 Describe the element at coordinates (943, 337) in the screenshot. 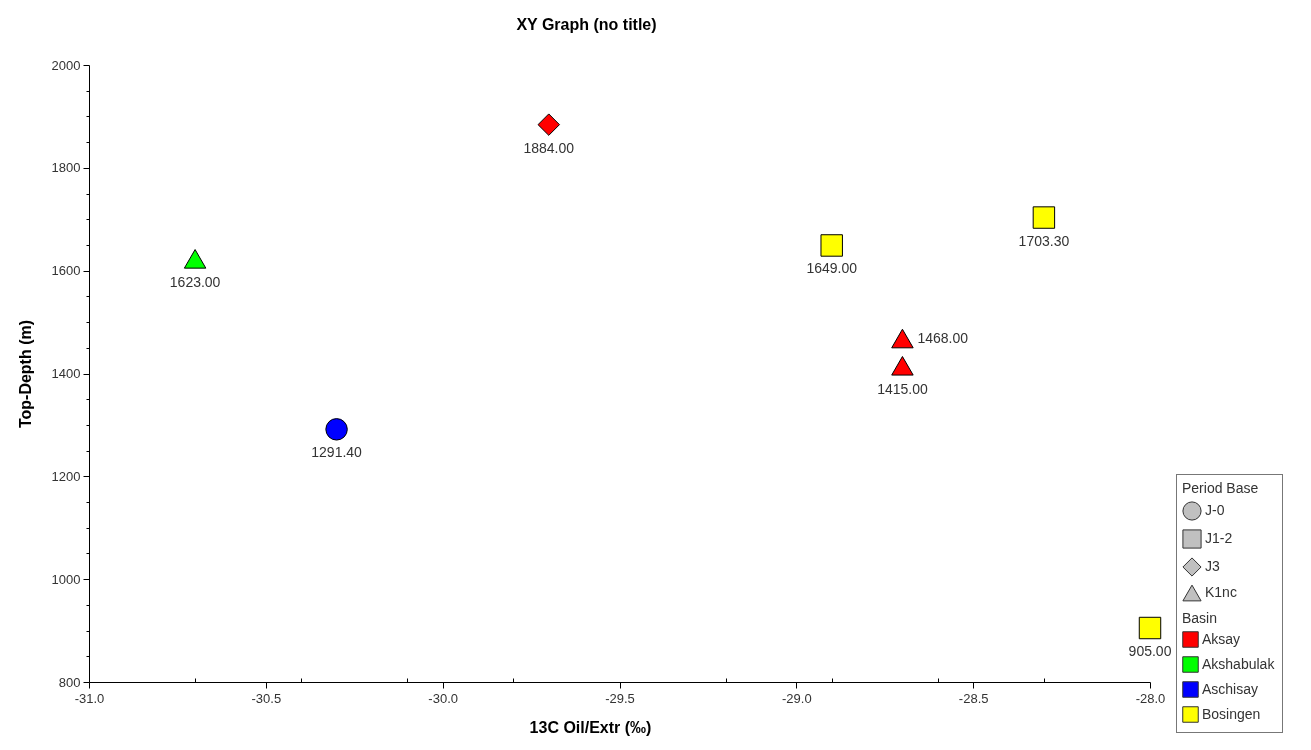

I see `data-label: 1468.00` at that location.